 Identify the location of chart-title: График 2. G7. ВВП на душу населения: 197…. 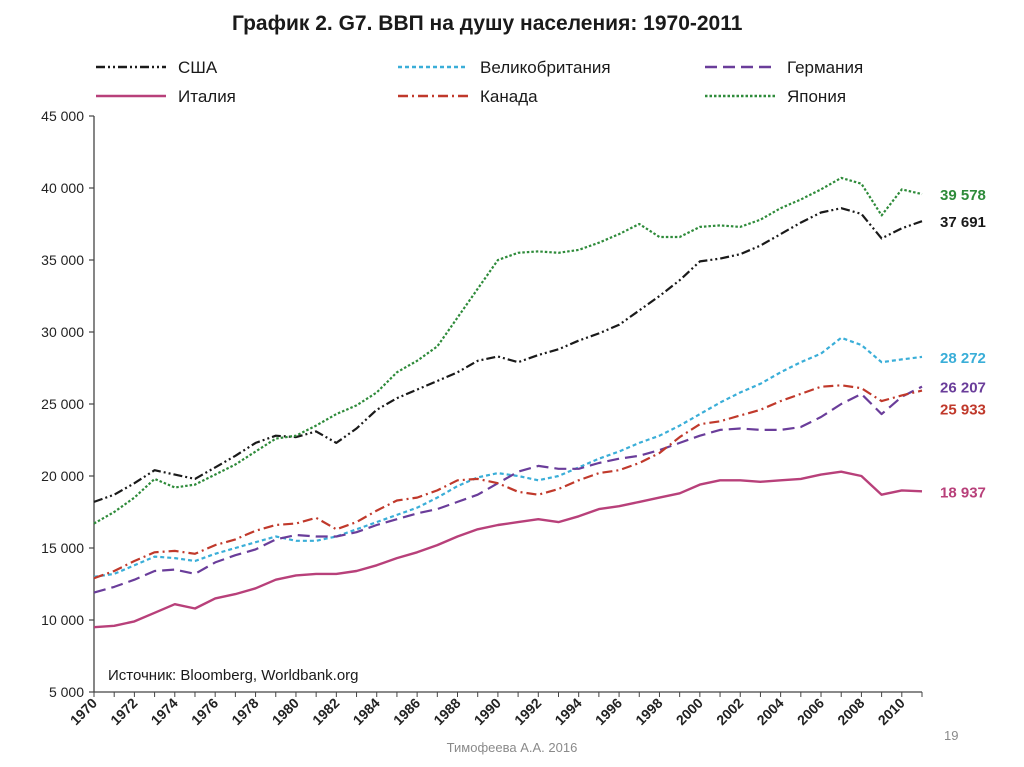
(487, 23).